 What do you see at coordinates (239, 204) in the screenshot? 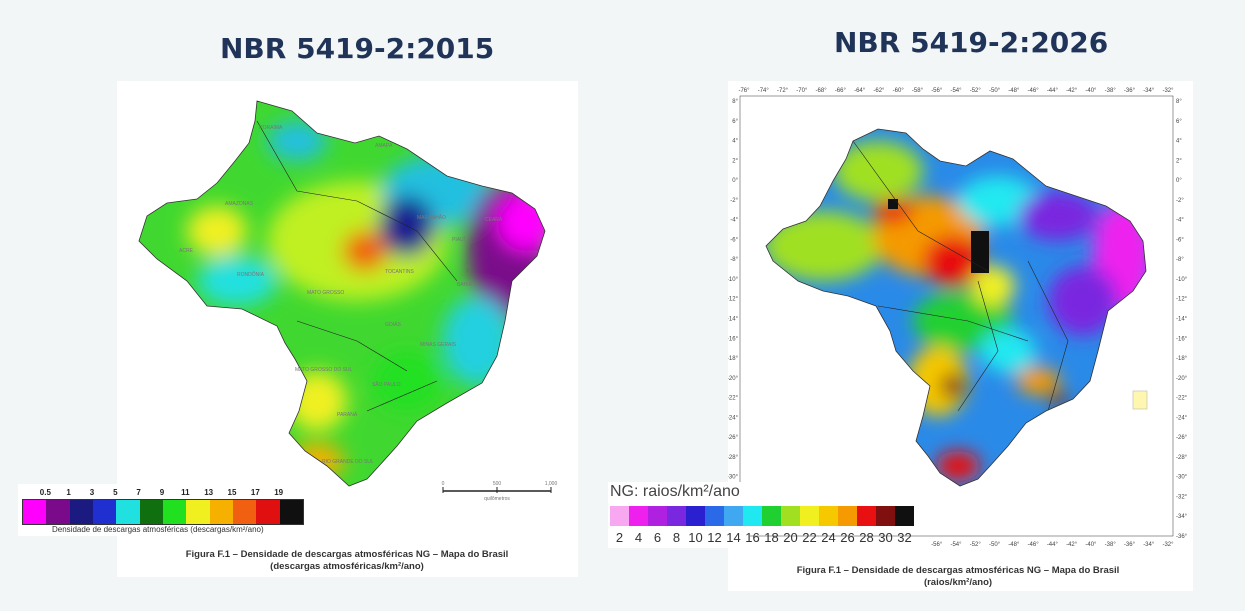
I see `state-label-amazonas: AMAZONAS` at bounding box center [239, 204].